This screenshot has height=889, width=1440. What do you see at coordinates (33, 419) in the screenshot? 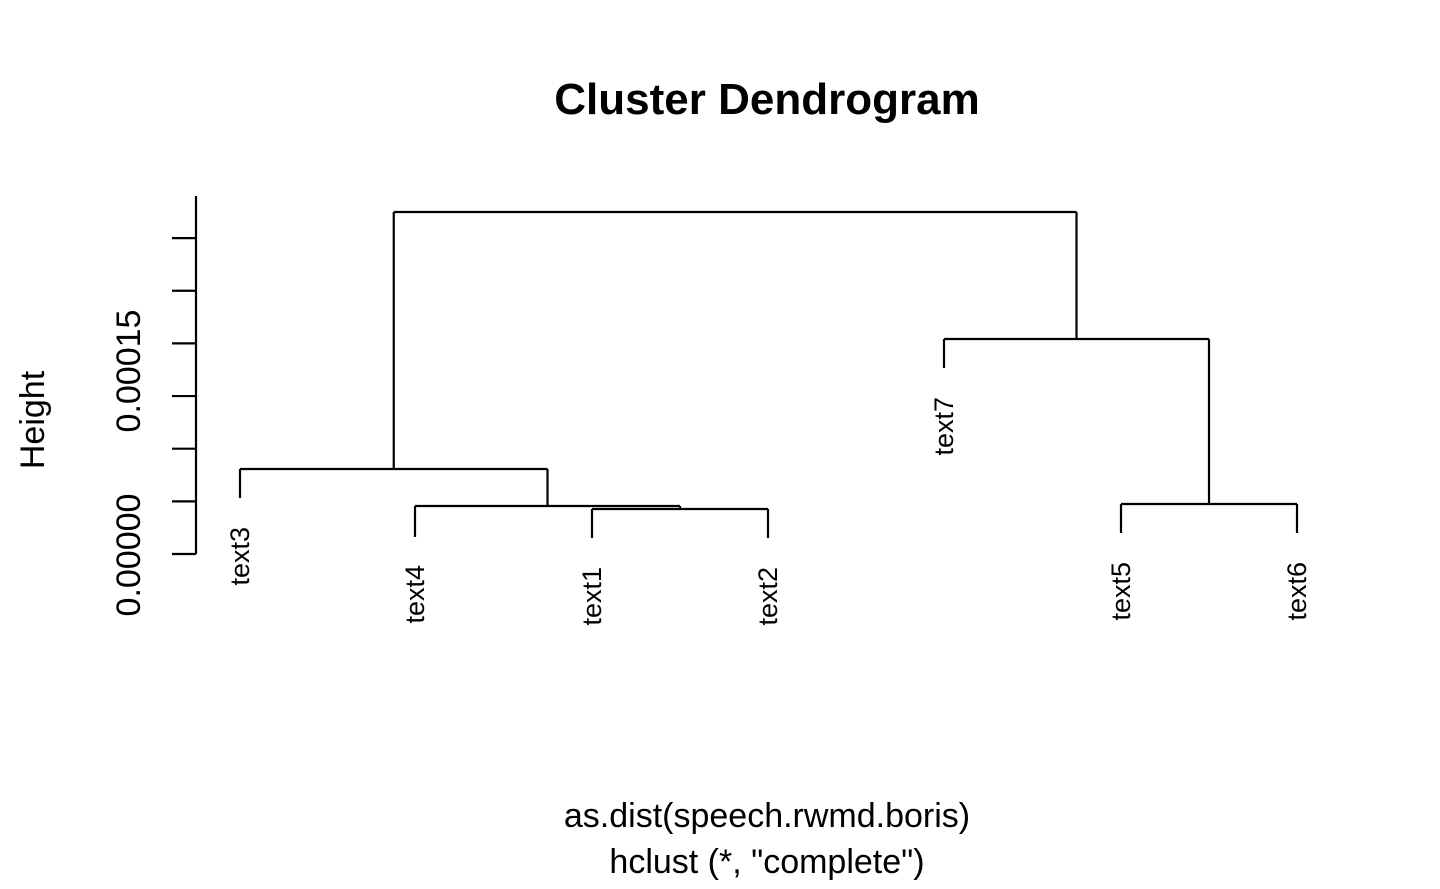
I see `y-axis-label: Height` at bounding box center [33, 419].